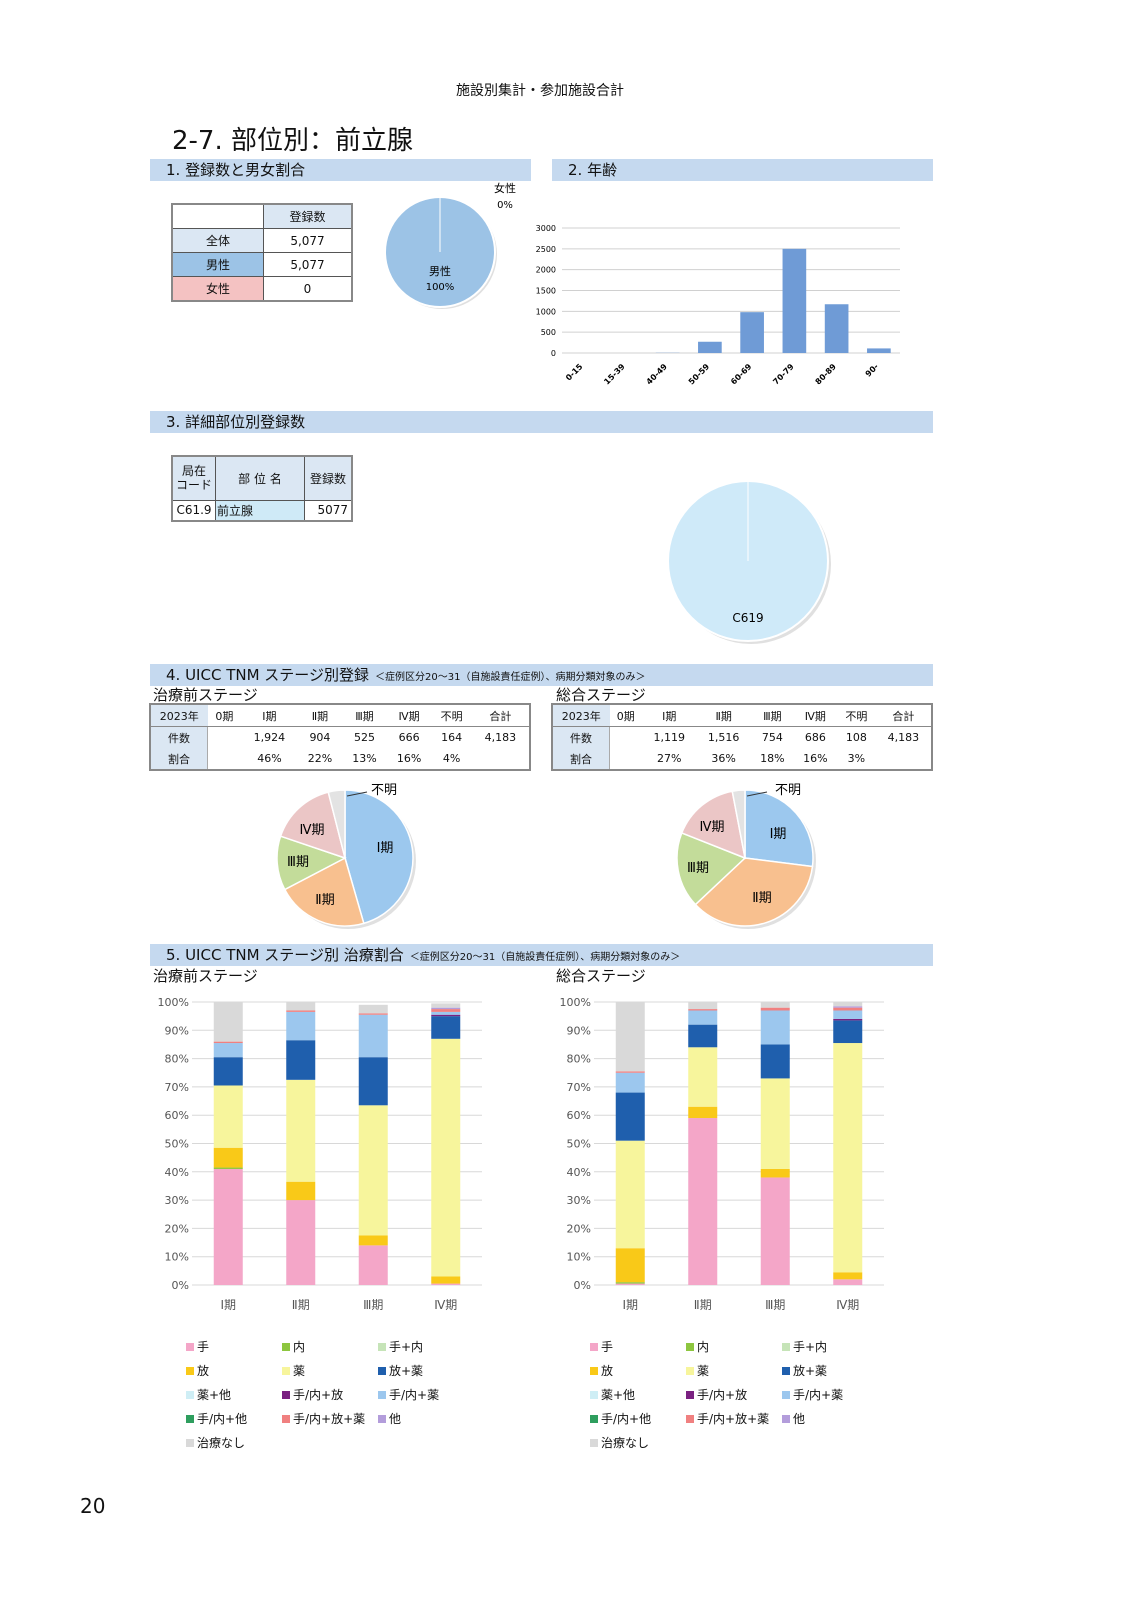  Describe the element at coordinates (93, 1506) in the screenshot. I see `page-number: 20` at that location.